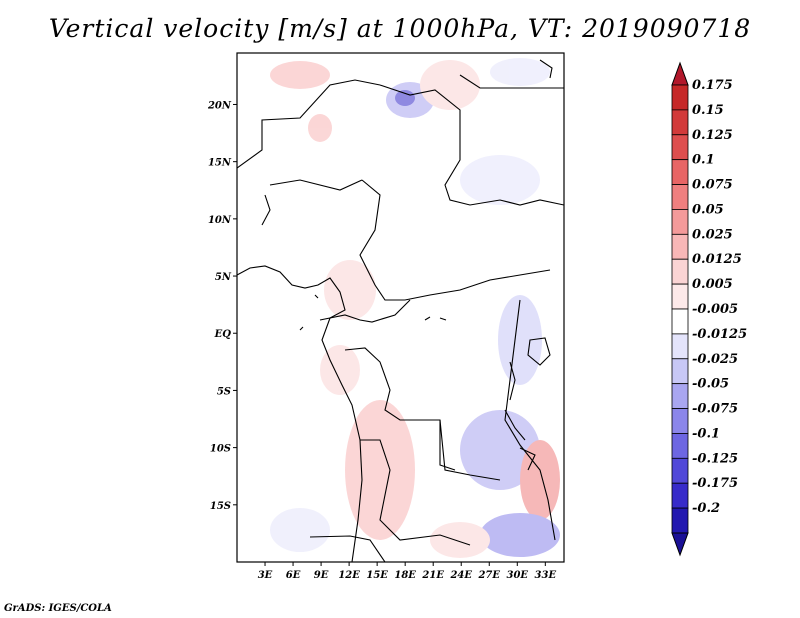  I want to click on lat-tick-label: 5S, so click(224, 391).